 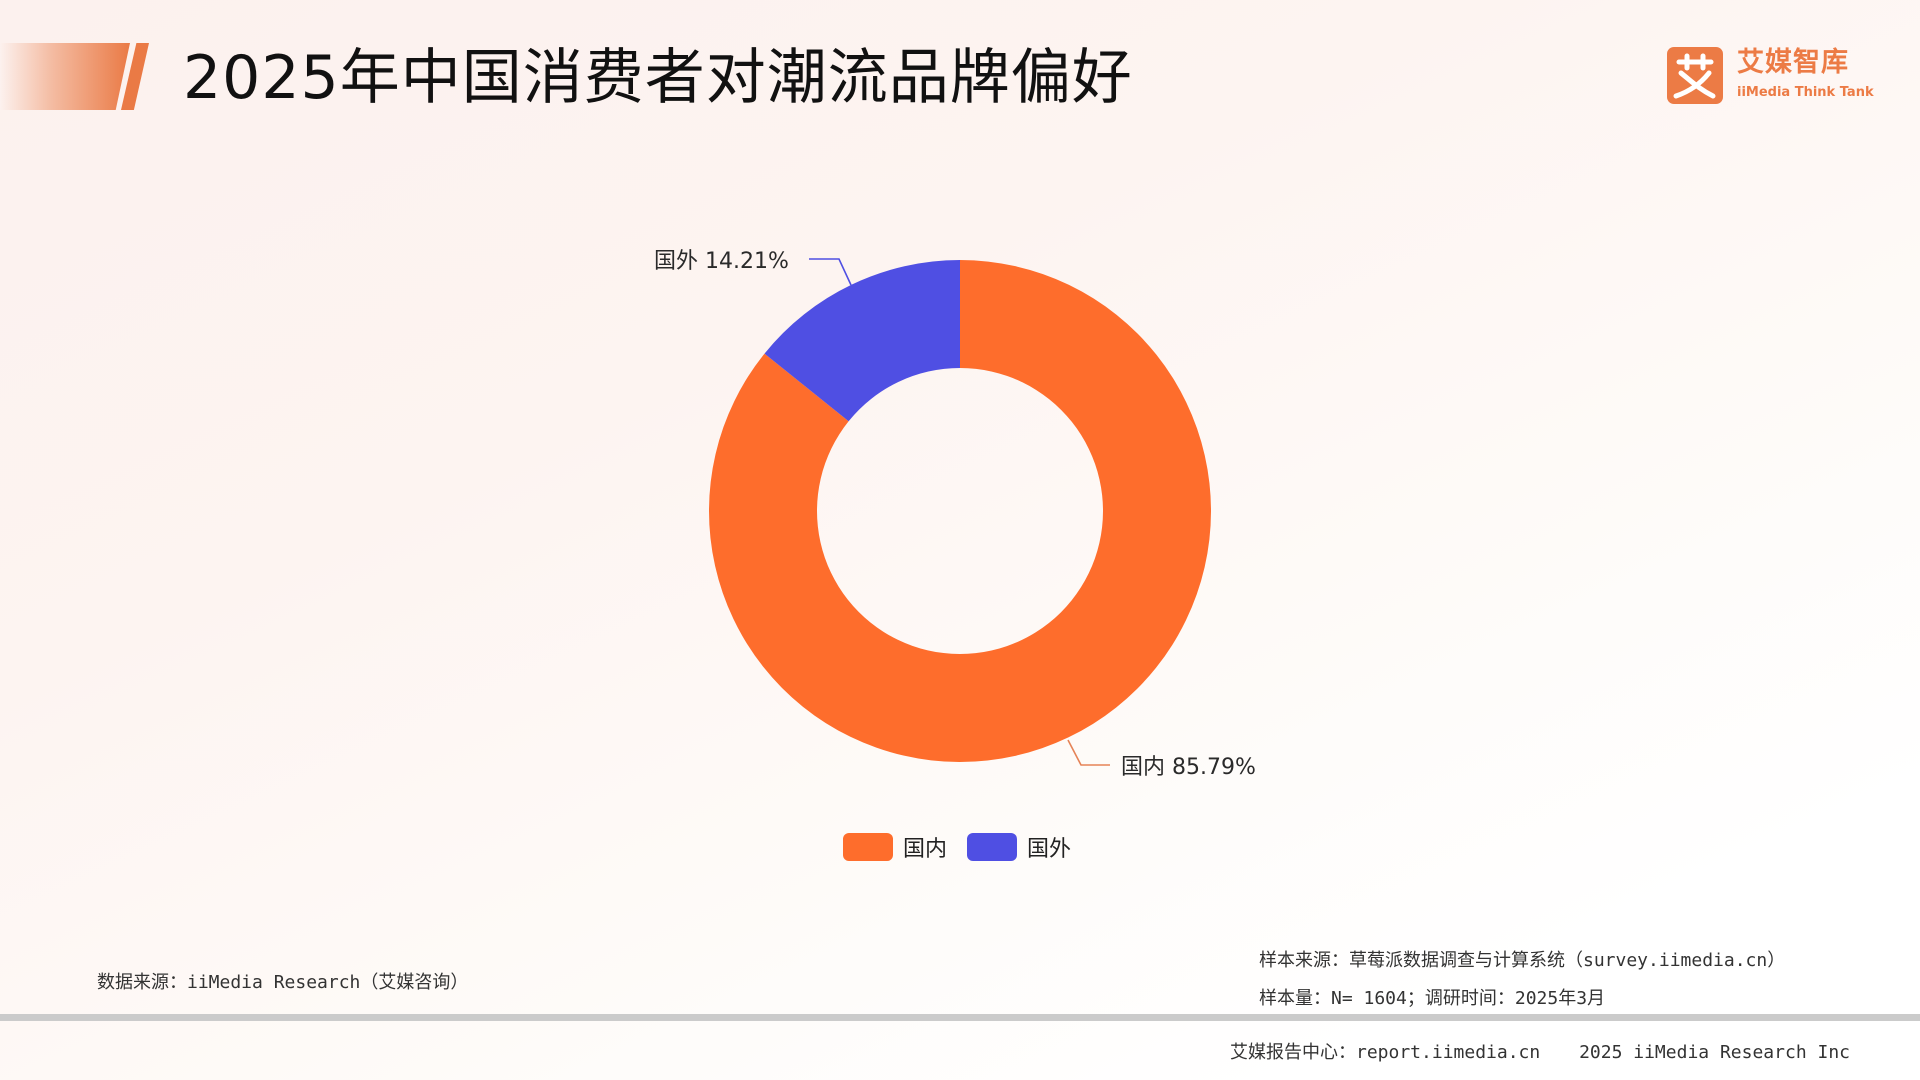 I want to click on iimedia-logo: 艾媒智库 iiMedia Think Tank, so click(x=1770, y=76).